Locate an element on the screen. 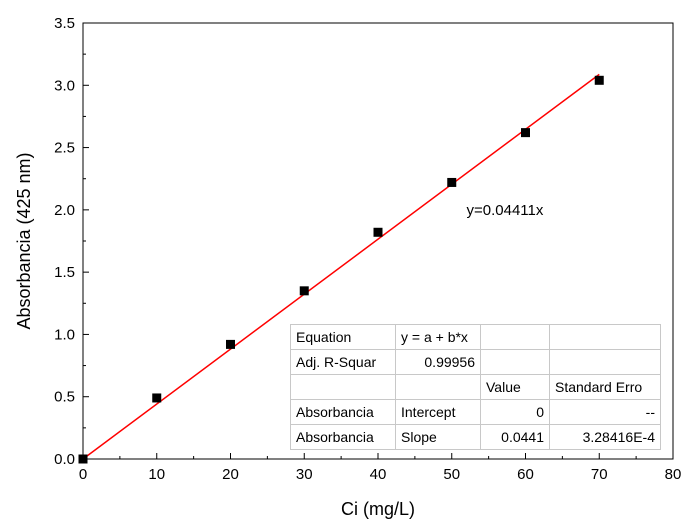  table-cell: Slope is located at coordinates (438, 437).